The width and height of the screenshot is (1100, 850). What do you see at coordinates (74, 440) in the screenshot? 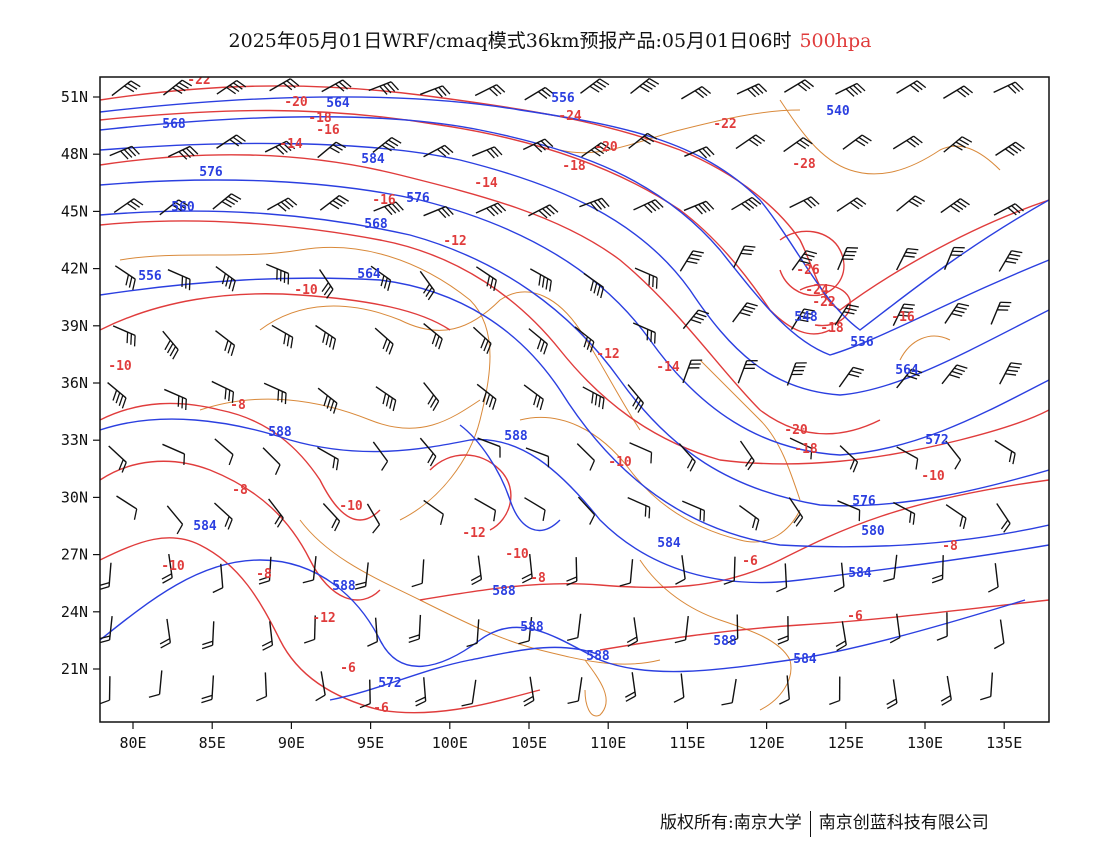
I see `lat-label: 33N` at bounding box center [74, 440].